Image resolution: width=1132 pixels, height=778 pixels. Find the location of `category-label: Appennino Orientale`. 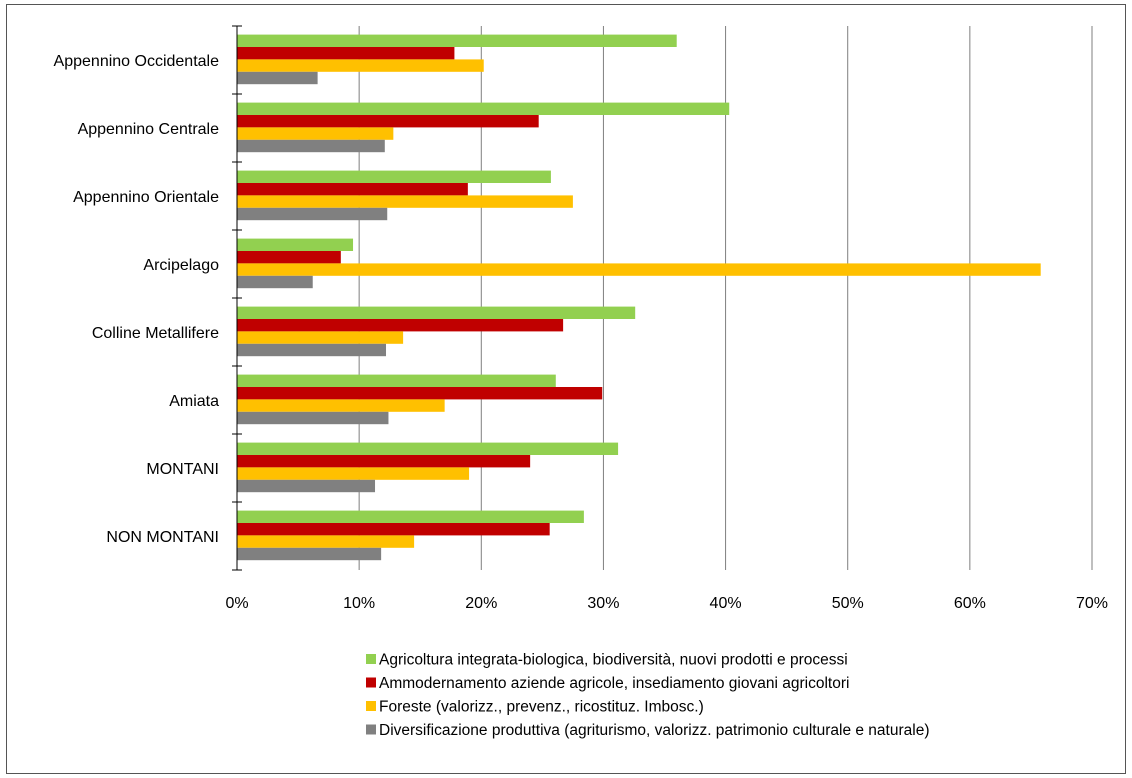

category-label: Appennino Orientale is located at coordinates (146, 197).